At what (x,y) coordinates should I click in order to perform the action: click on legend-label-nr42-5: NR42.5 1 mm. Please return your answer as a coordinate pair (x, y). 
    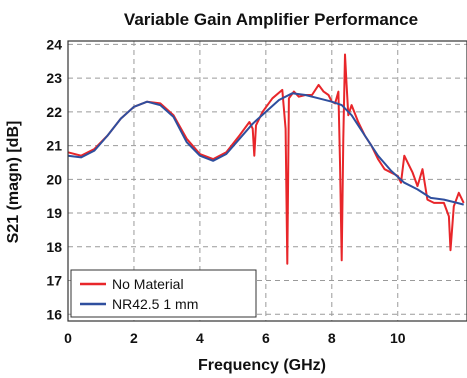
    Looking at the image, I should click on (155, 304).